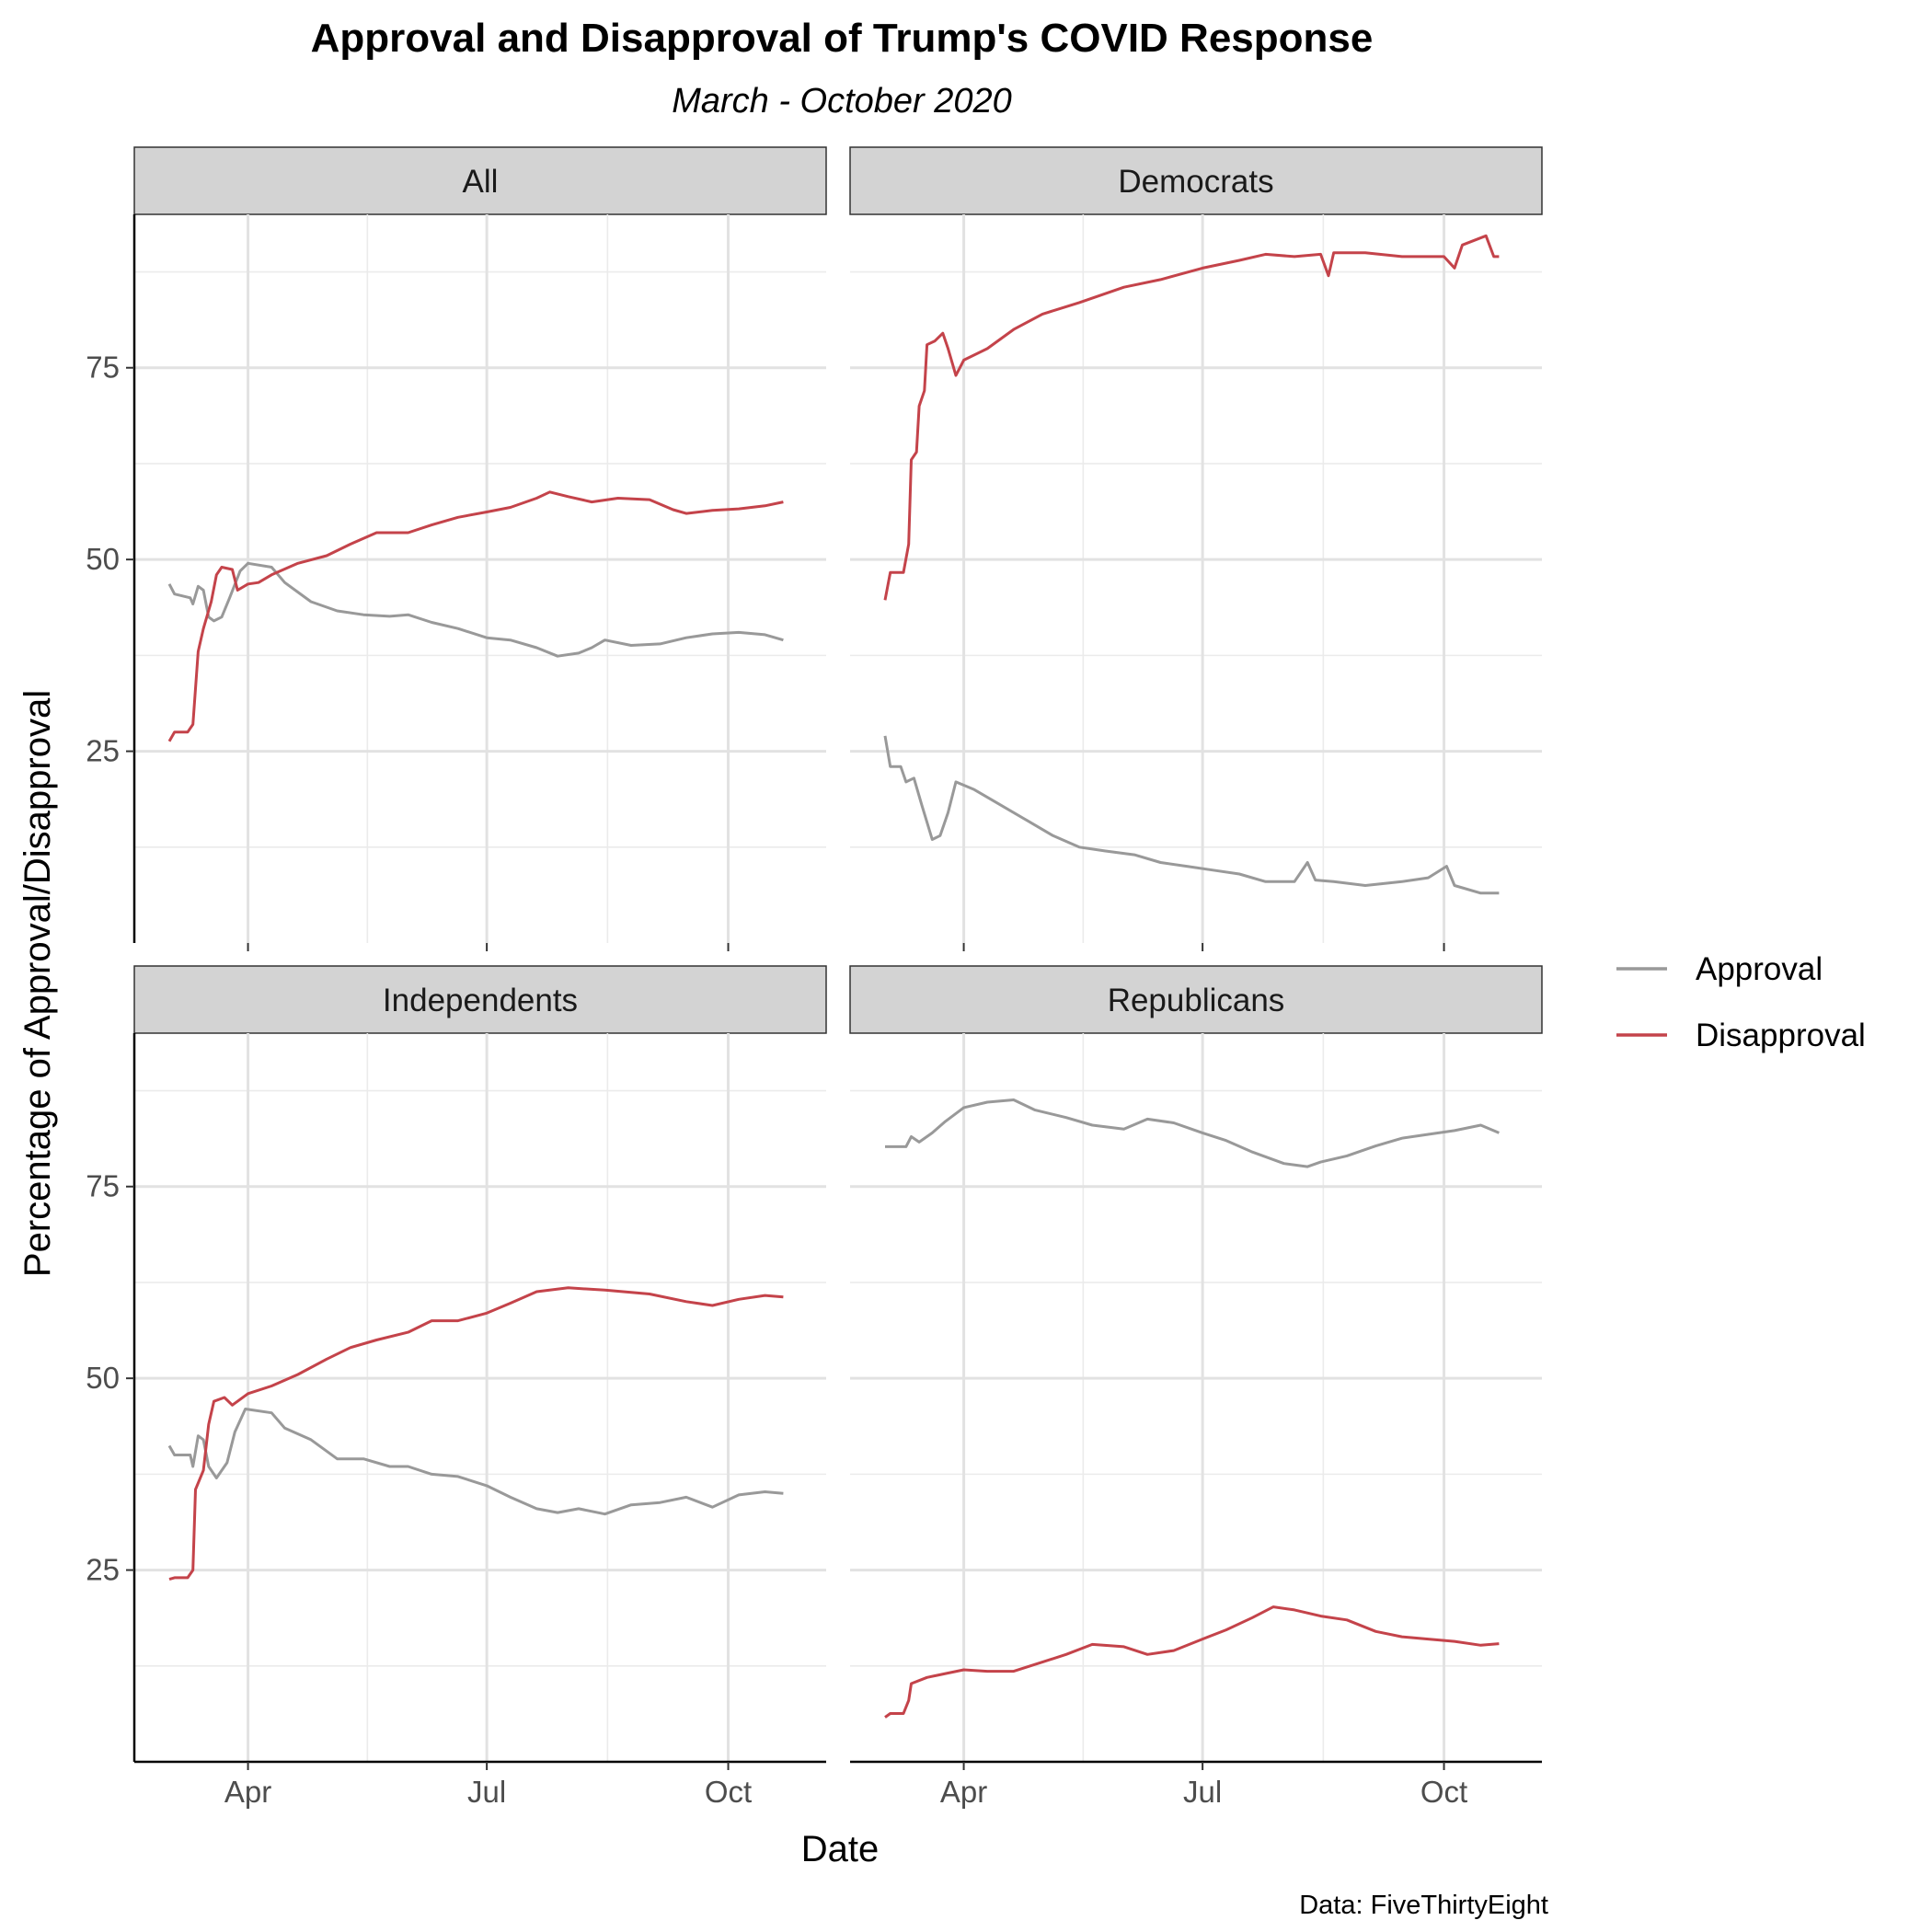 Image resolution: width=1932 pixels, height=1932 pixels. What do you see at coordinates (37, 983) in the screenshot?
I see `y-axis-title: Percentage of Approval/Disapproval` at bounding box center [37, 983].